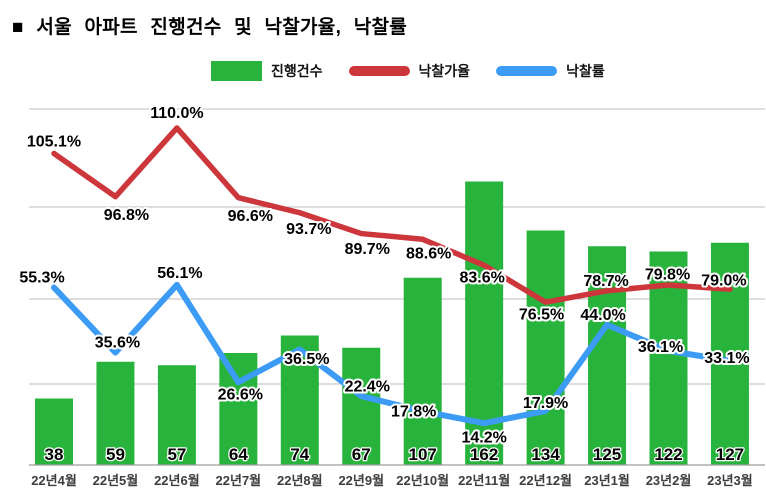 Image resolution: width=766 pixels, height=495 pixels. I want to click on legend-label-sale-rate: 낙찰률, so click(585, 71).